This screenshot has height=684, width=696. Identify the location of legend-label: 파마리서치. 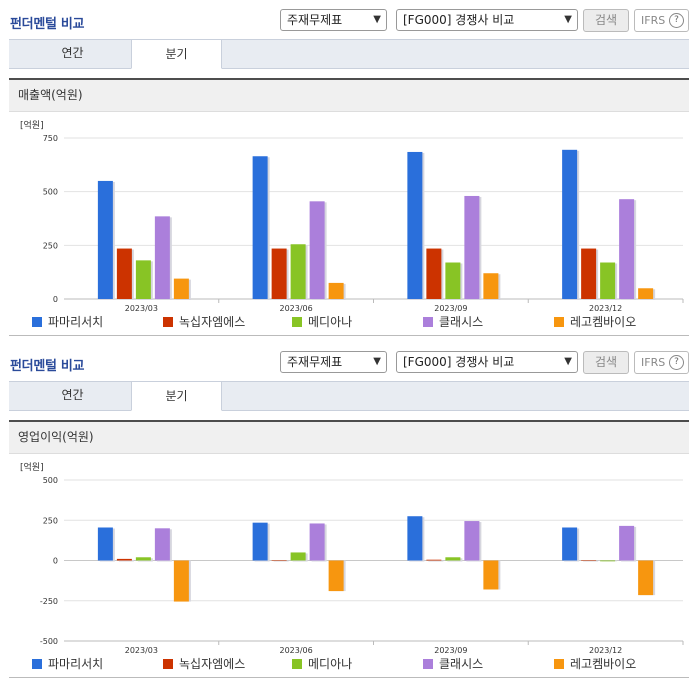
(76, 322).